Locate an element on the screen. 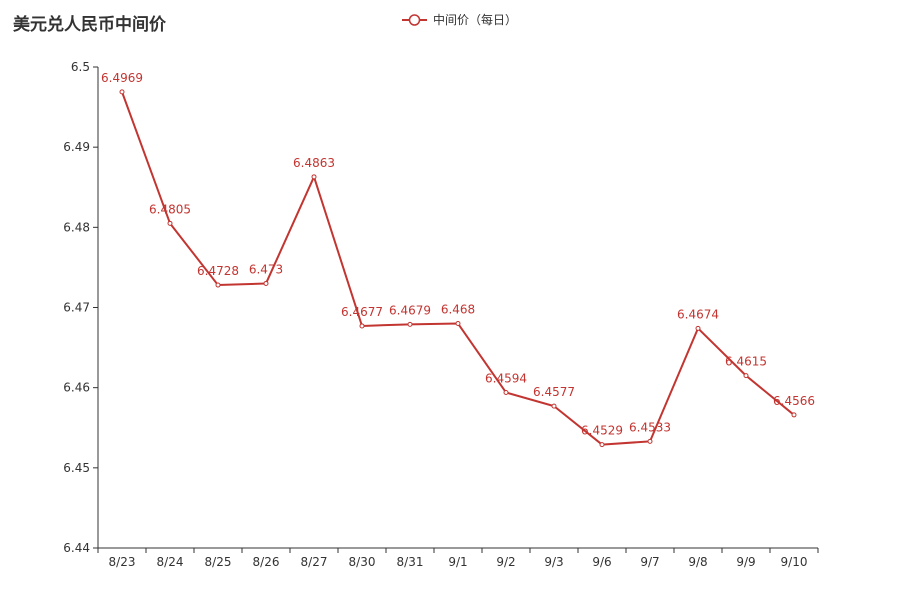 This screenshot has height=616, width=908. x-tick-label: 9/9 is located at coordinates (745, 562).